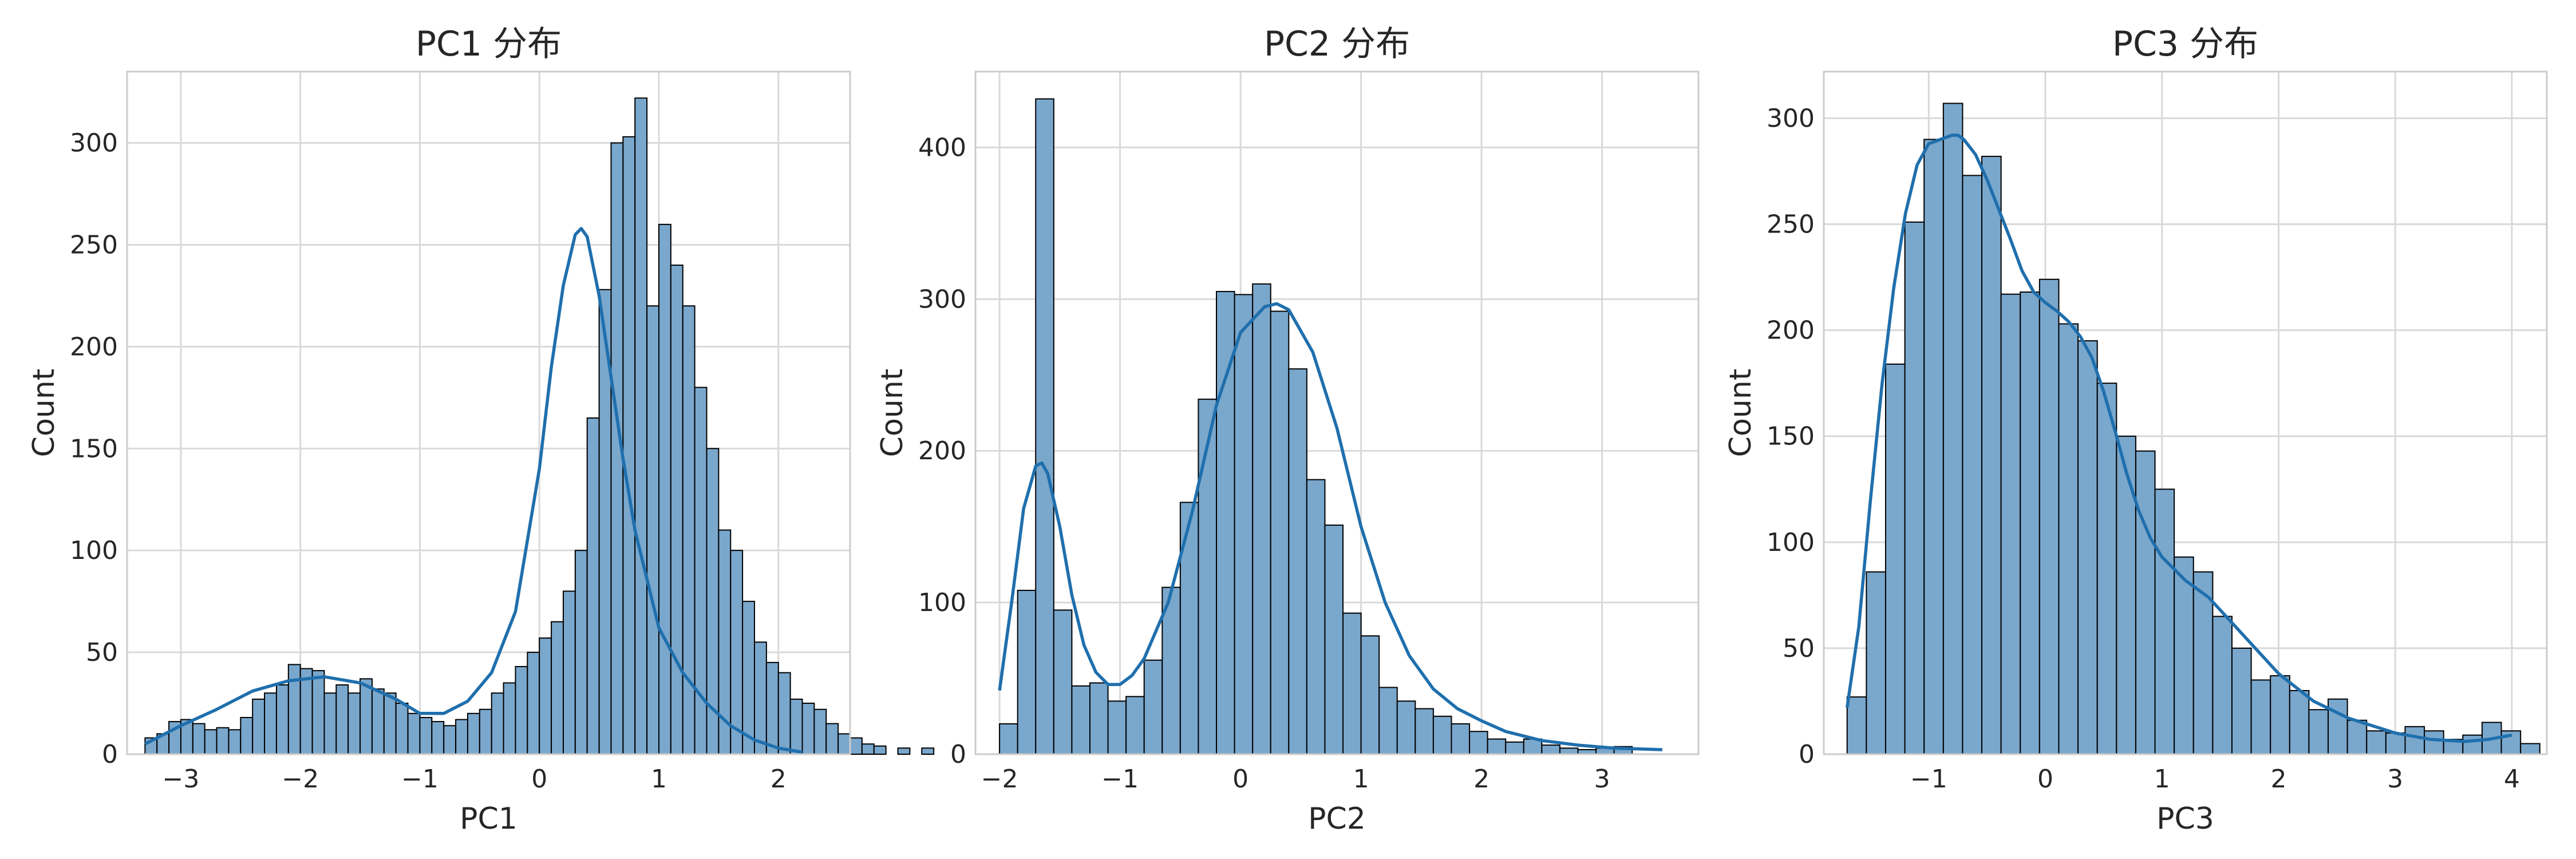 The height and width of the screenshot is (859, 2576). I want to click on y-tick-label: 300, so click(94, 143).